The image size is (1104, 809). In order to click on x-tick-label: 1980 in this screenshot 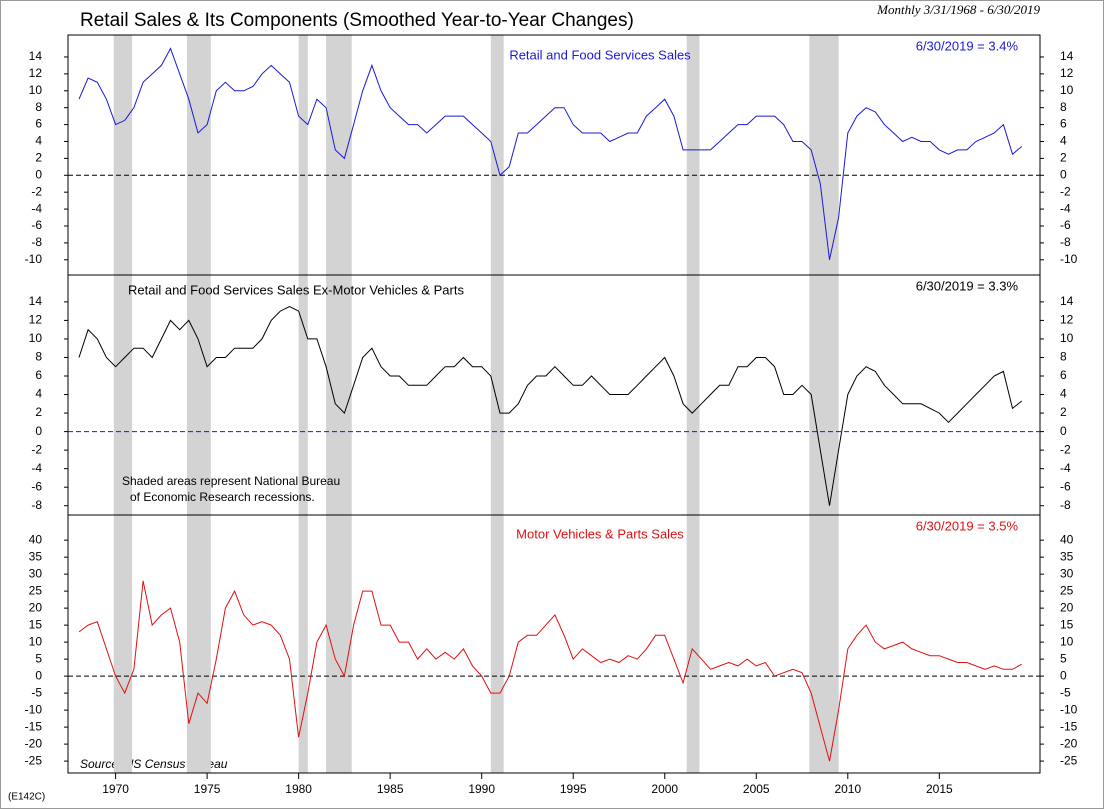, I will do `click(298, 789)`.